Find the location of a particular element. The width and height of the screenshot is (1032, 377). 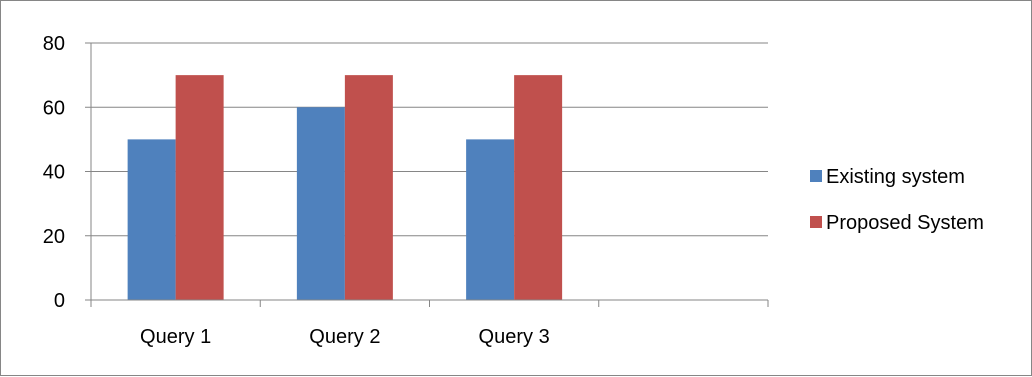

y-tick-label: 80 is located at coordinates (54, 44).